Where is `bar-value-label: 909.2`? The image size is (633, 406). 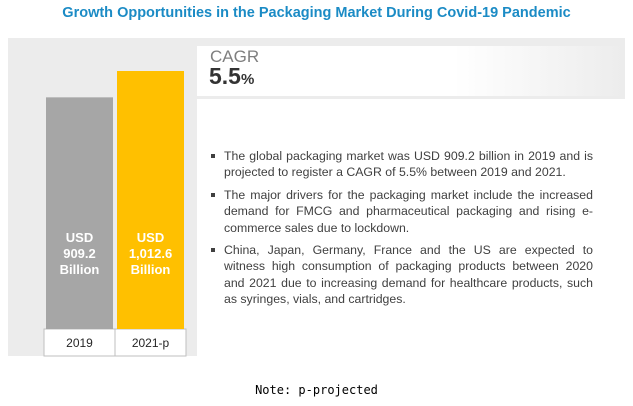 bar-value-label: 909.2 is located at coordinates (79, 253).